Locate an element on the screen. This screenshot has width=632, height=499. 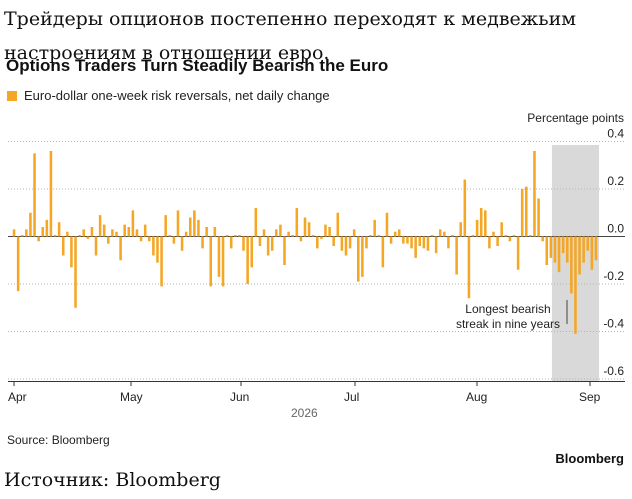
x-tick-label: Jul is located at coordinates (351, 397).